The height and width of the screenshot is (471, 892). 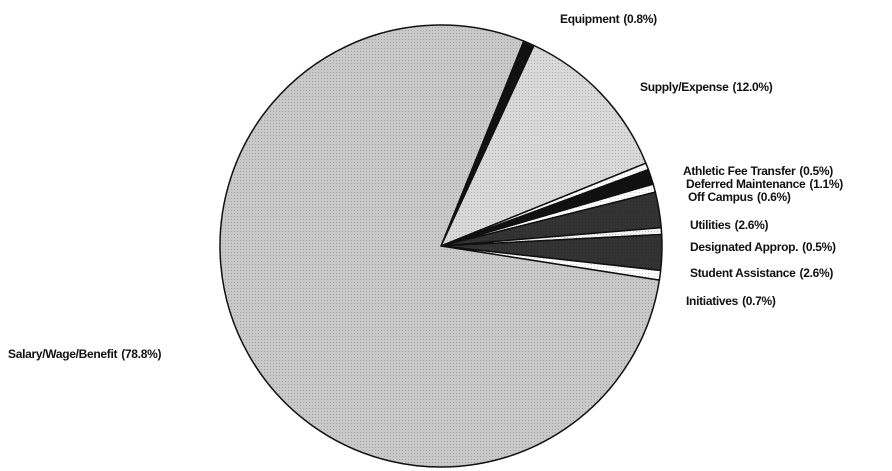 I want to click on percent-label: (1.1%), so click(x=826, y=184).